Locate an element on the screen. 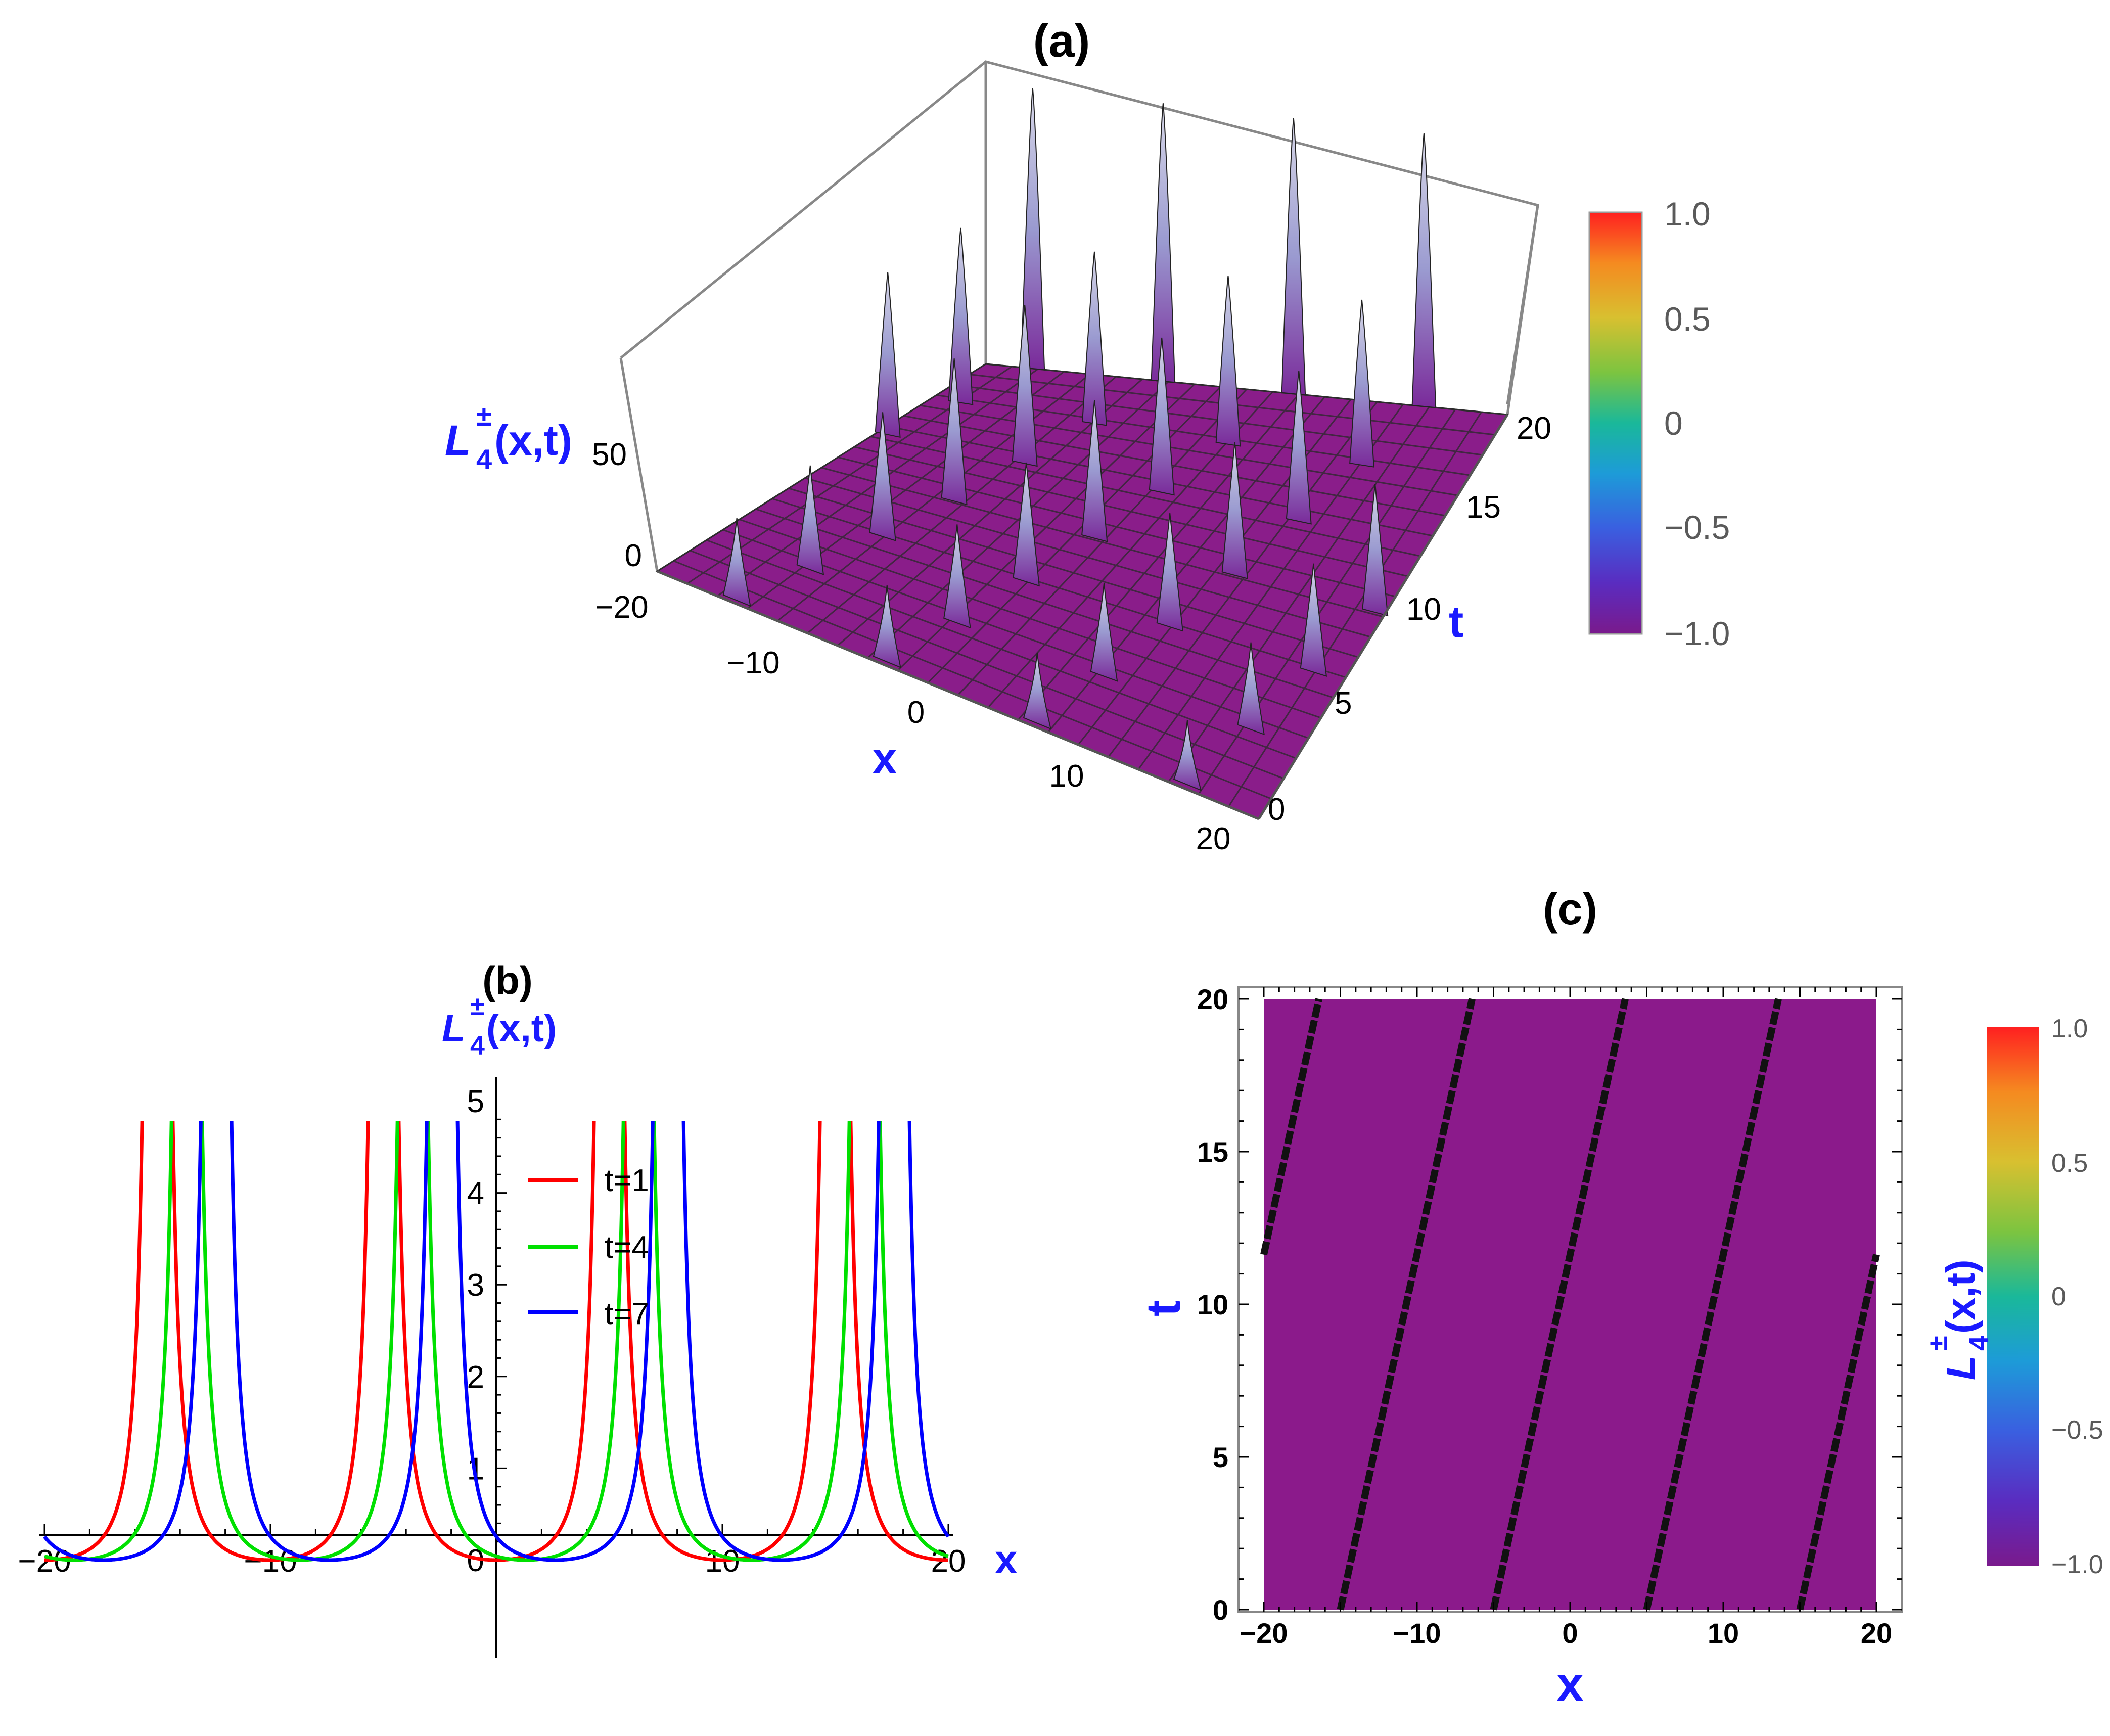 Image resolution: width=2110 pixels, height=1736 pixels. panel-c-colorbar-tick: 0 is located at coordinates (2058, 1296).